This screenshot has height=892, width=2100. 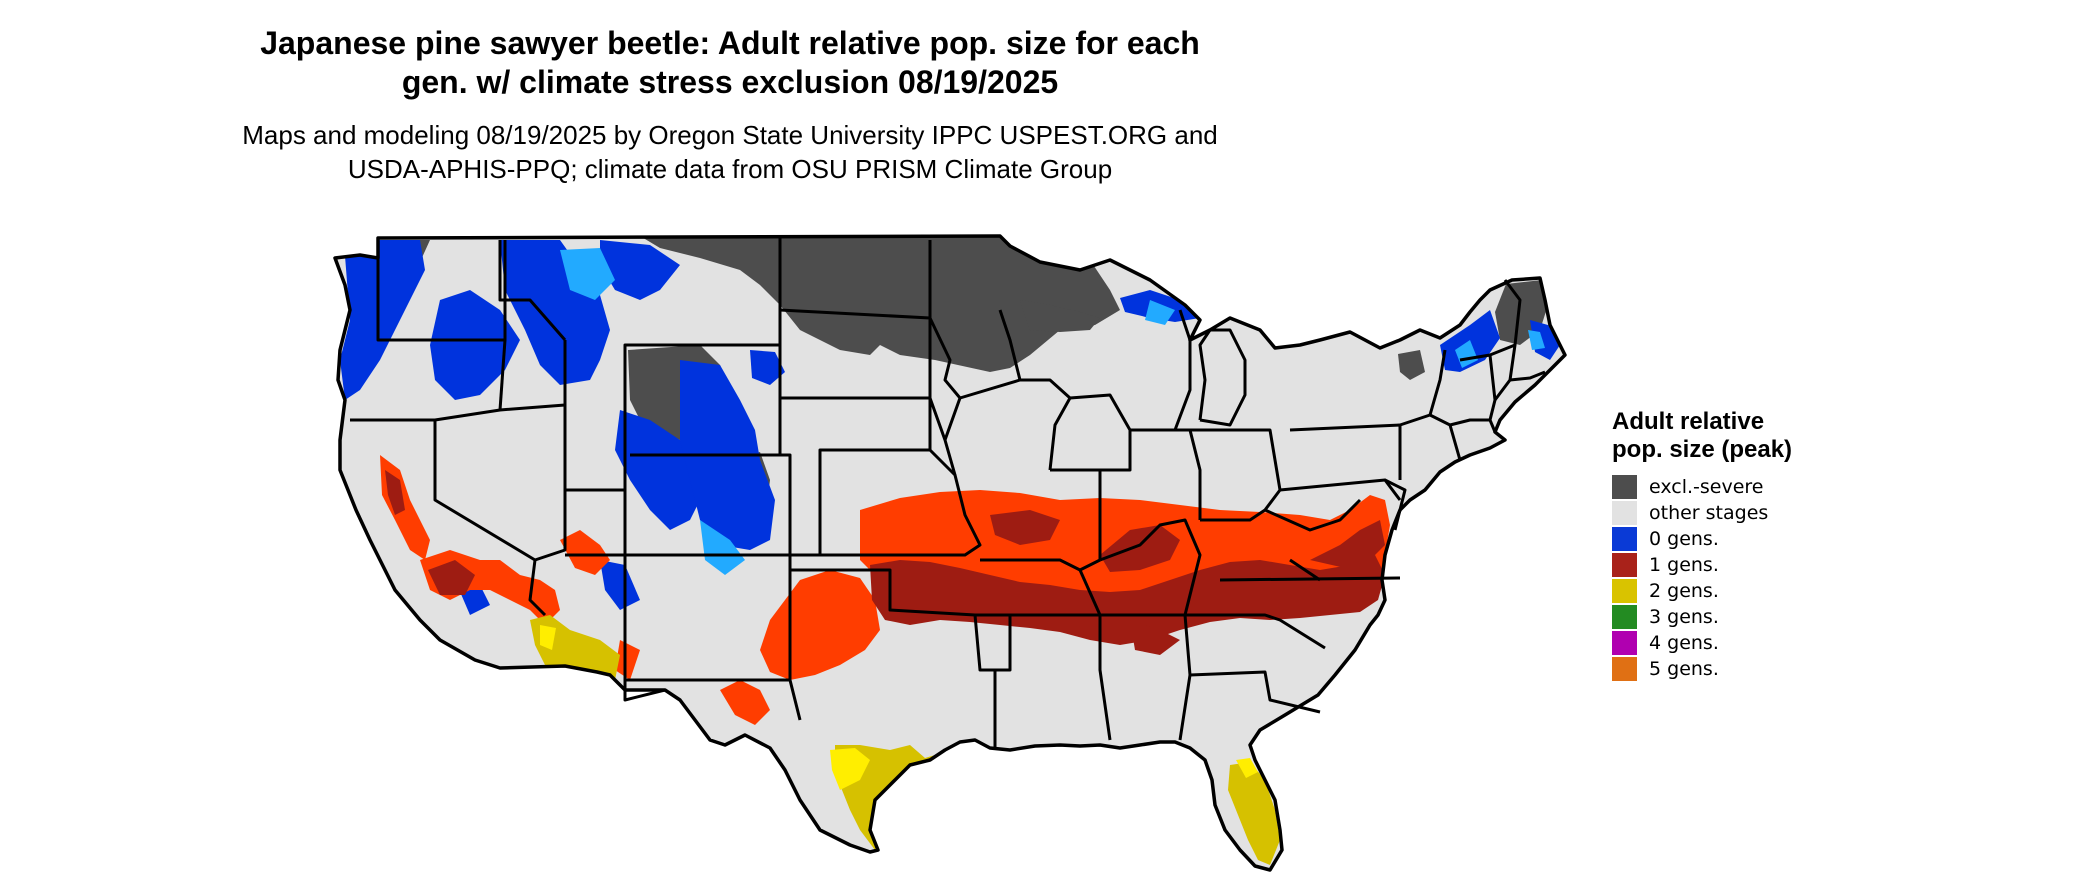 I want to click on legend-item-excl-severe: excl.-severe, so click(x=1732, y=487).